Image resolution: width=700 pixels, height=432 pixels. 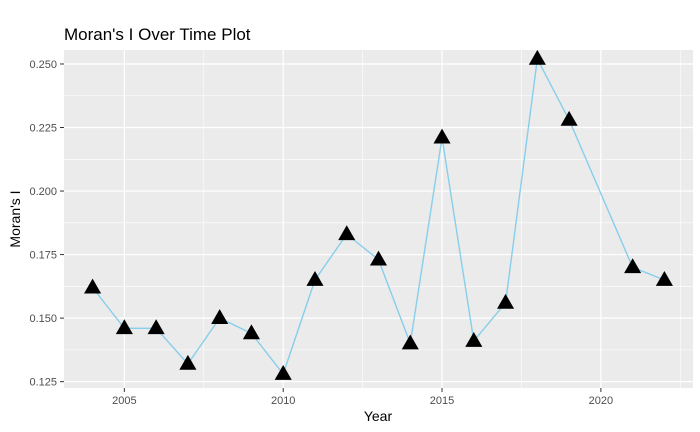 What do you see at coordinates (378, 416) in the screenshot?
I see `x-axis-title: Year` at bounding box center [378, 416].